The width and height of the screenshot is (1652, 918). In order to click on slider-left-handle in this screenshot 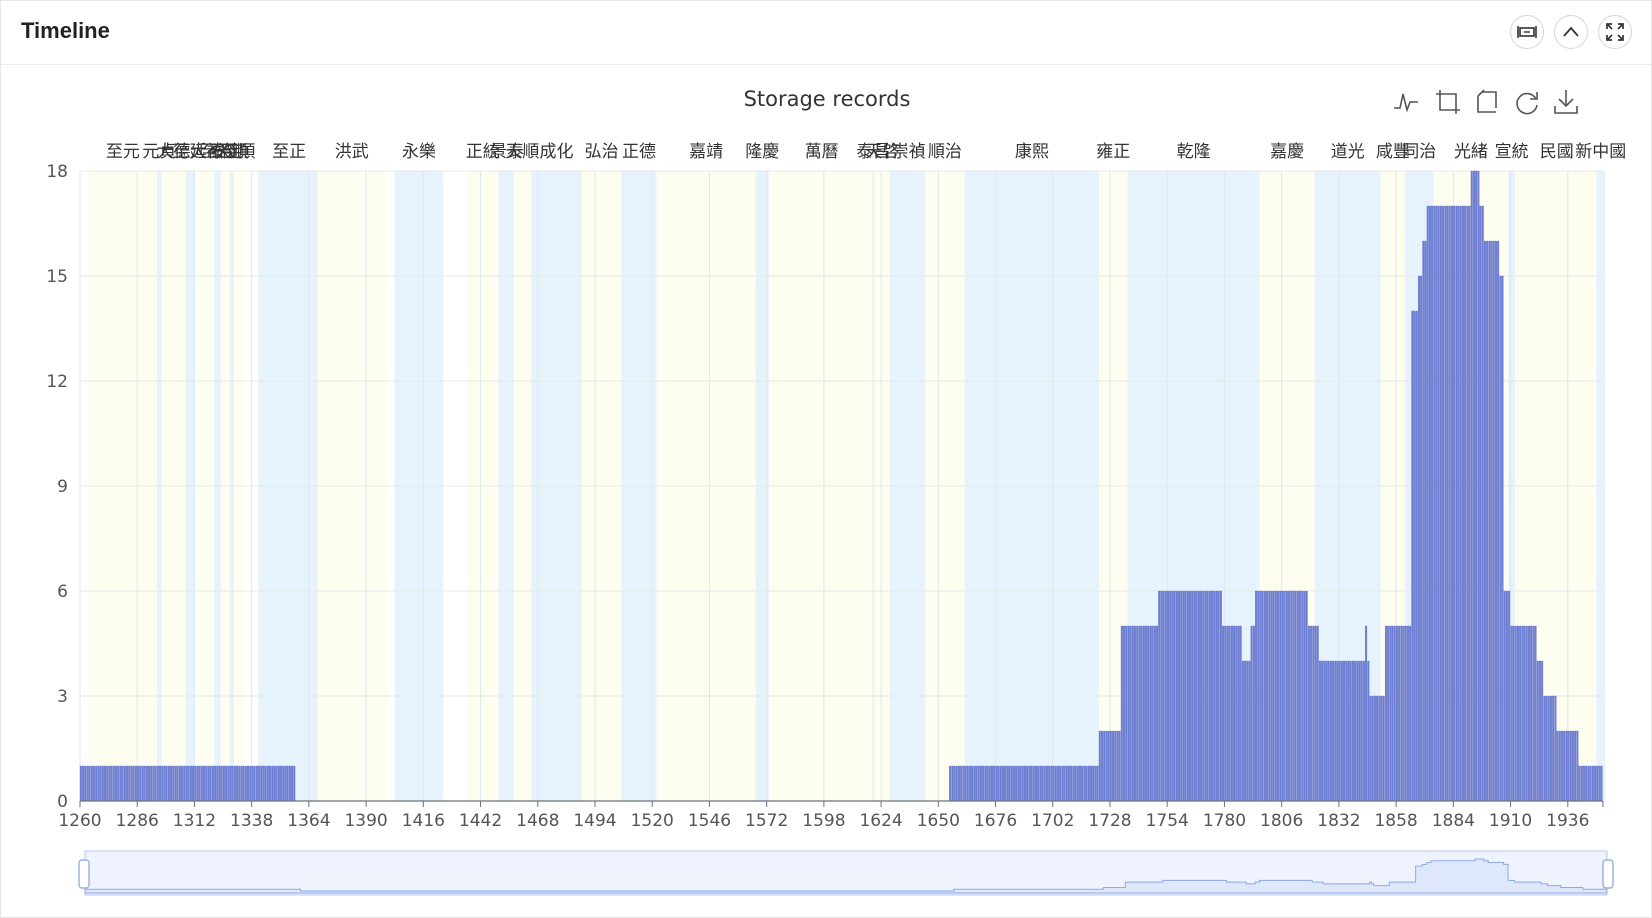, I will do `click(84, 874)`.